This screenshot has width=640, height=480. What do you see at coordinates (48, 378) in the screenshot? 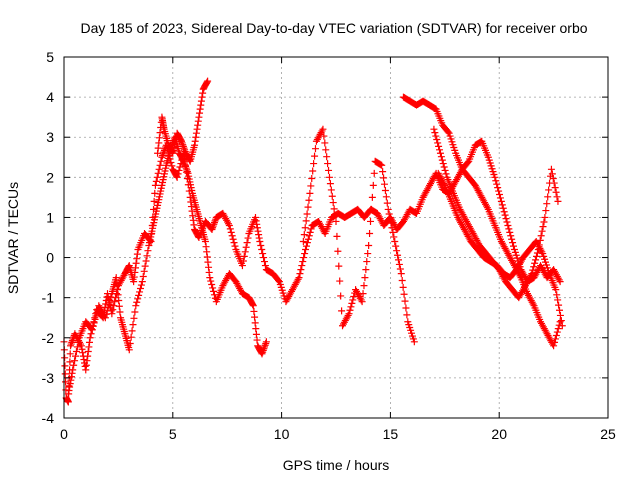
I see `y-tick-label: -3` at bounding box center [48, 378].